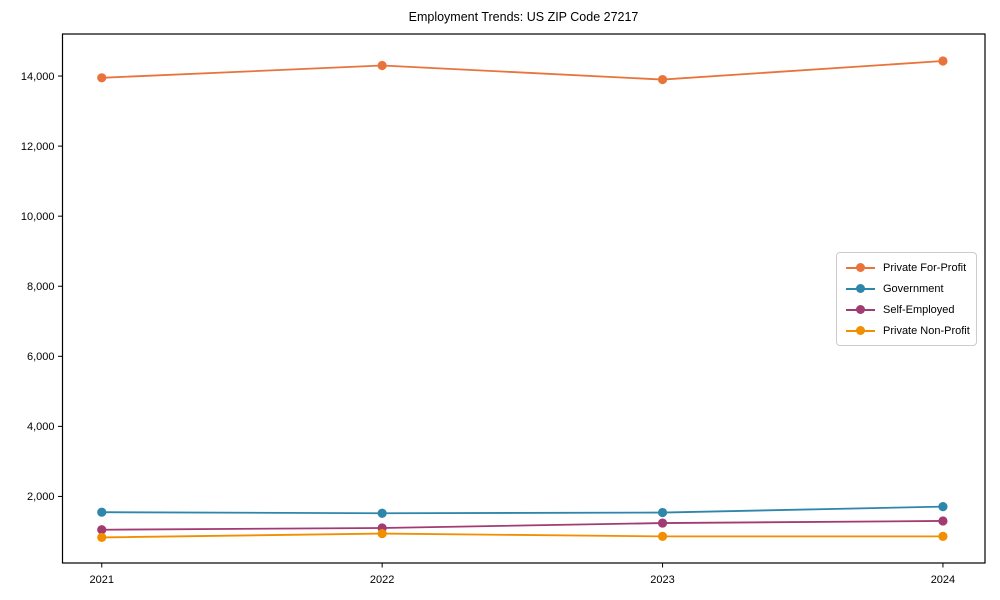 The height and width of the screenshot is (600, 1000). Describe the element at coordinates (925, 267) in the screenshot. I see `legend-label: Private For-Profit` at that location.